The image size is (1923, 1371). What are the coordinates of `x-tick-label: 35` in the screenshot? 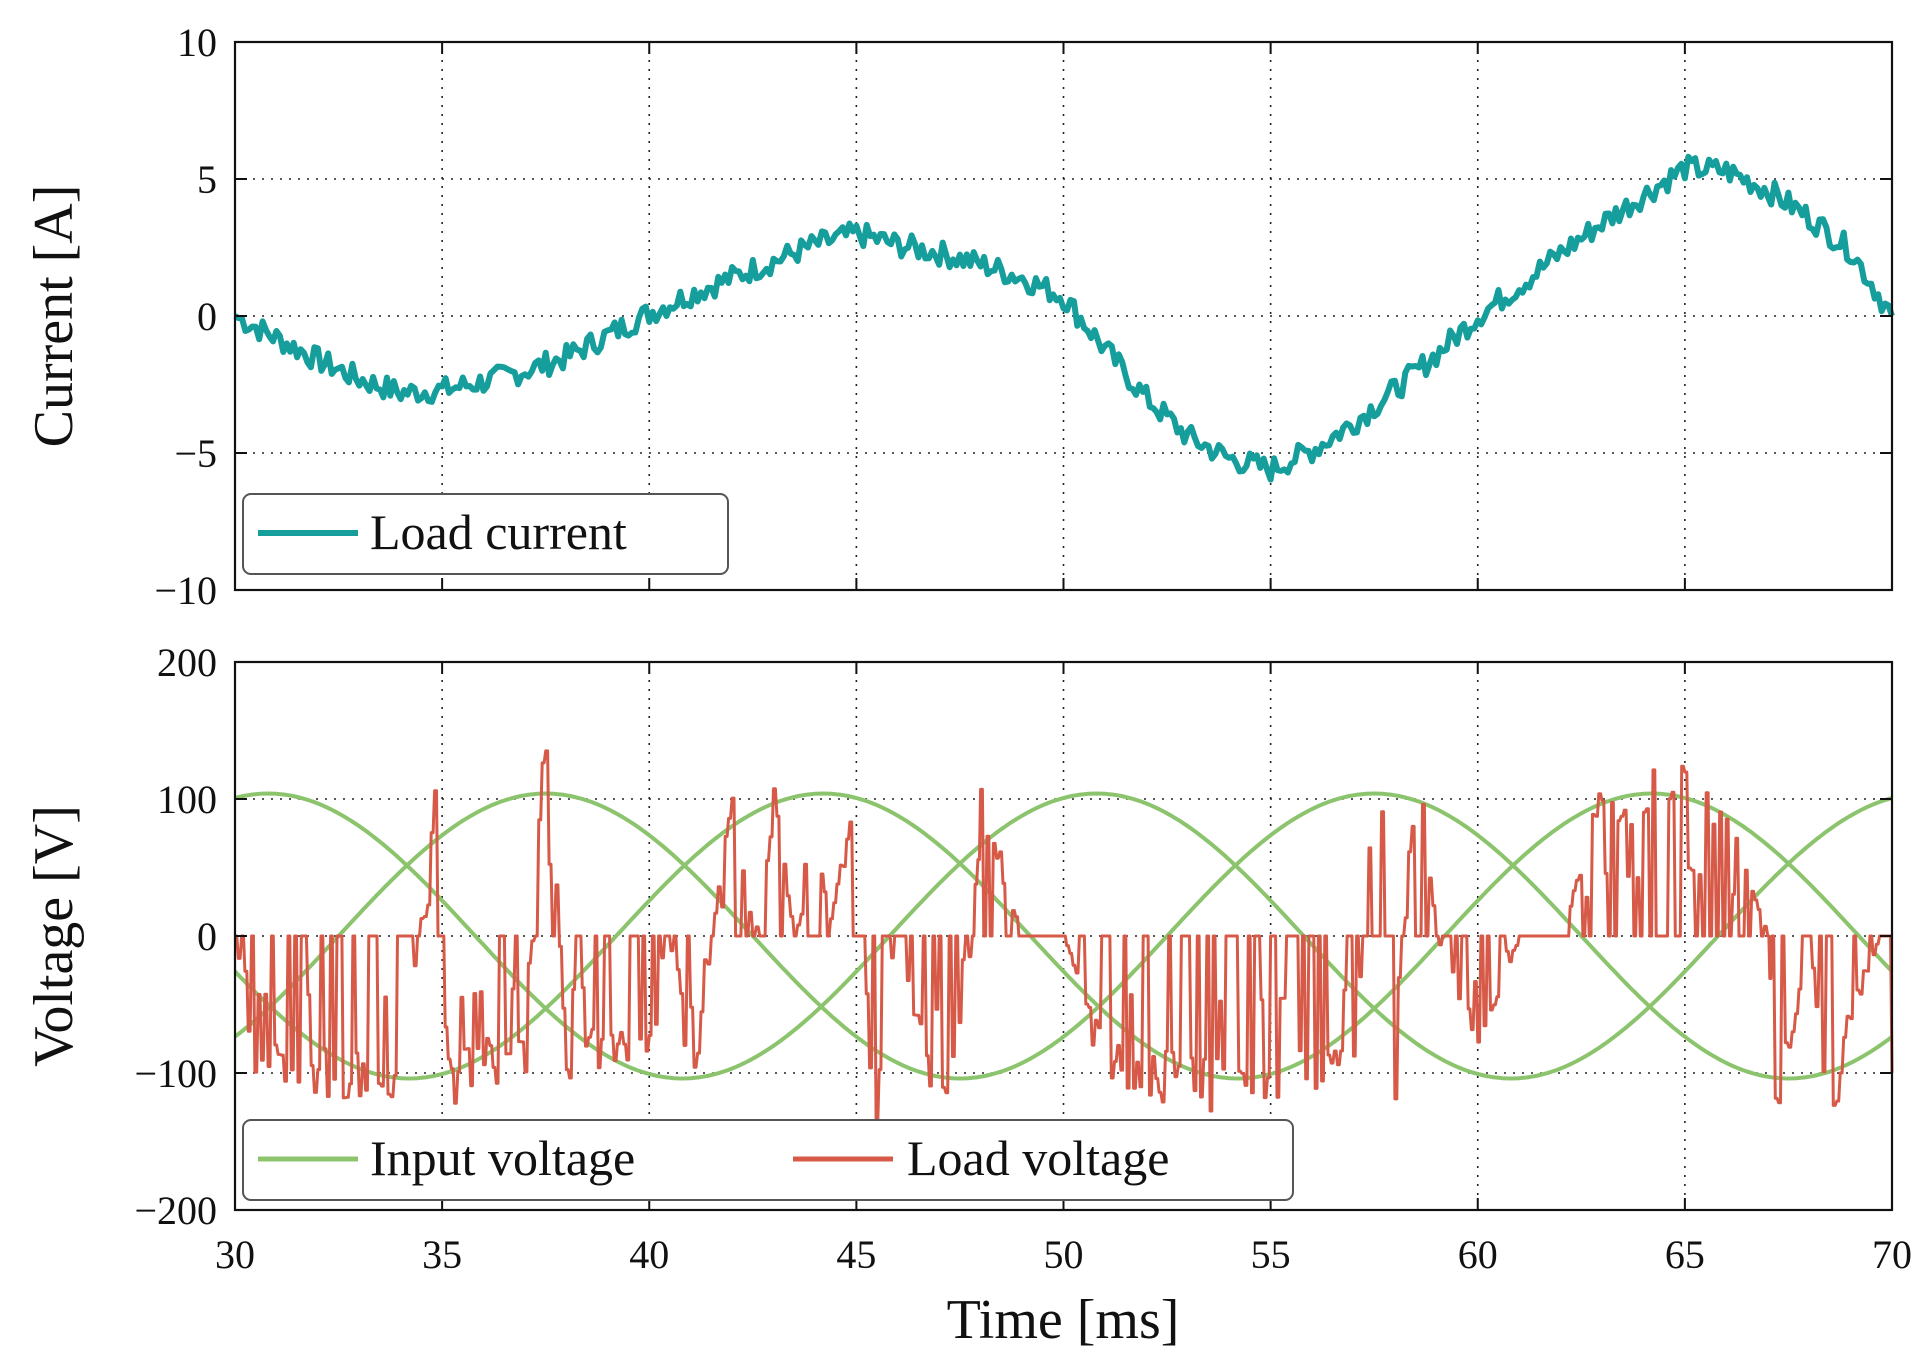 It's located at (442, 1254).